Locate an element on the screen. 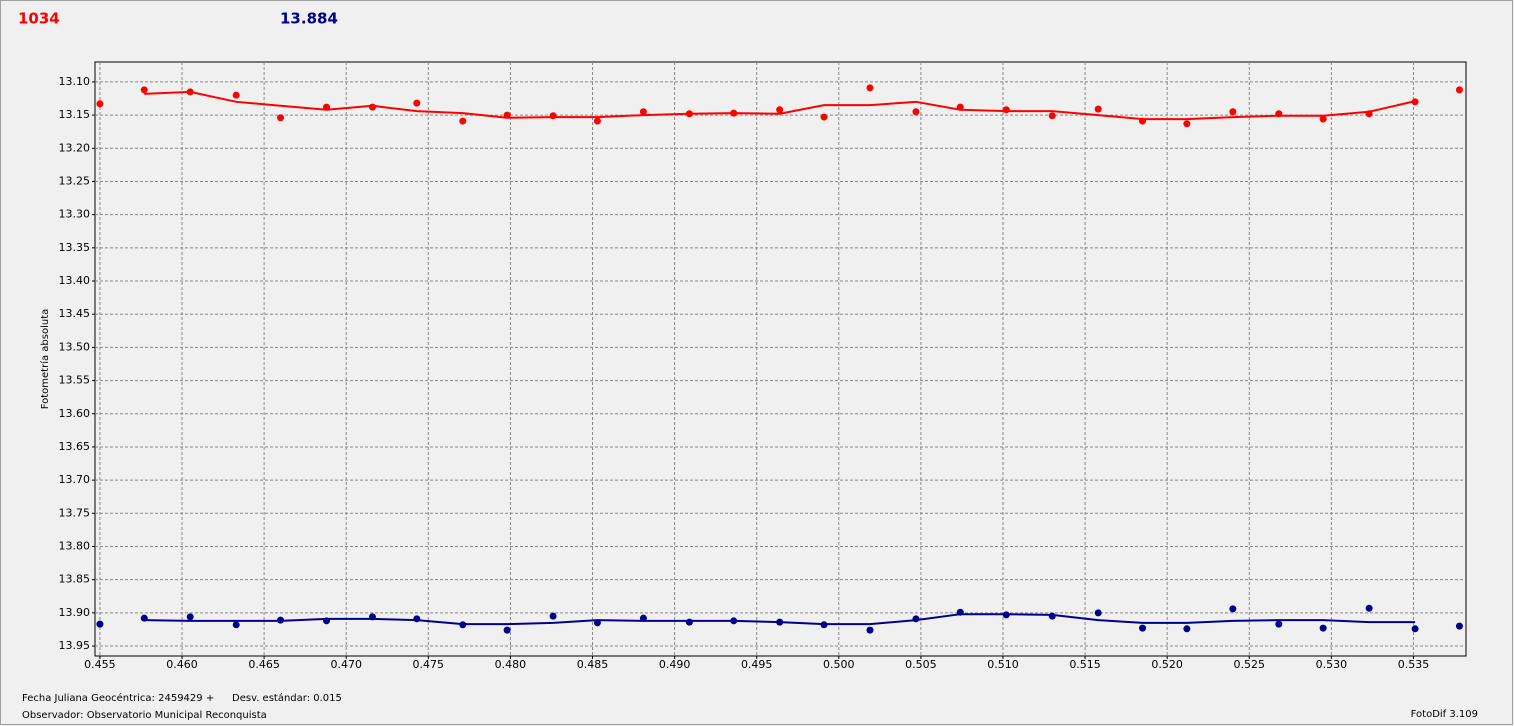 Image resolution: width=1514 pixels, height=726 pixels. x-tick-label: 0.470 is located at coordinates (346, 664).